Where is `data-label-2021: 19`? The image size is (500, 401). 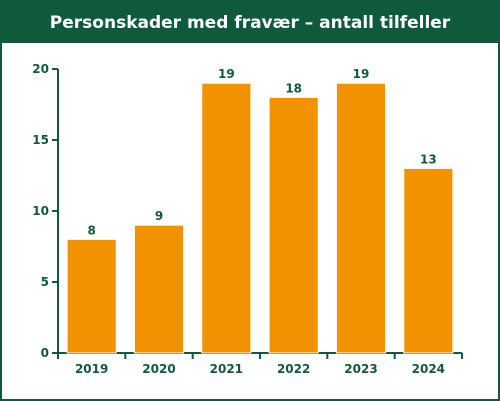 data-label-2021: 19 is located at coordinates (226, 74).